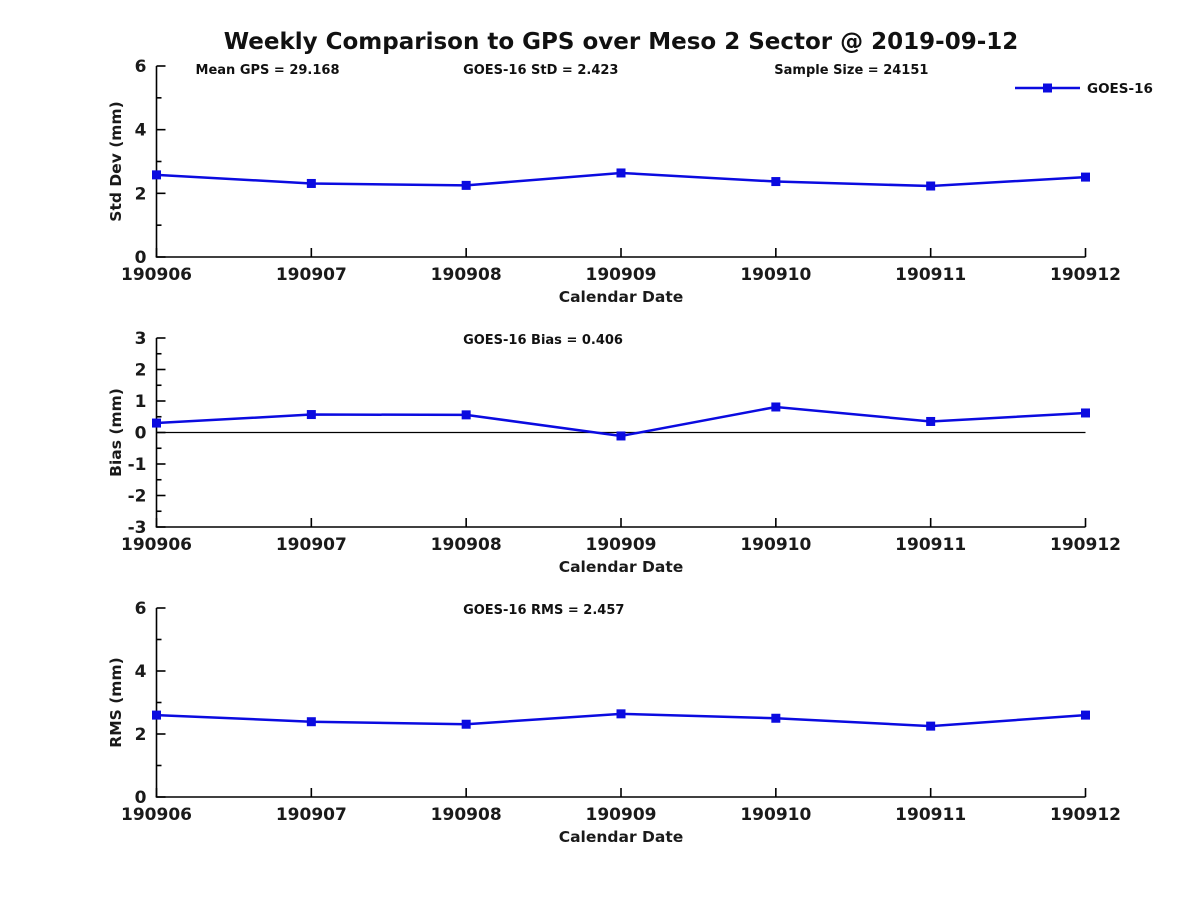  What do you see at coordinates (543, 340) in the screenshot?
I see `annotation-text: GOES-16 Bias = 0.406` at bounding box center [543, 340].